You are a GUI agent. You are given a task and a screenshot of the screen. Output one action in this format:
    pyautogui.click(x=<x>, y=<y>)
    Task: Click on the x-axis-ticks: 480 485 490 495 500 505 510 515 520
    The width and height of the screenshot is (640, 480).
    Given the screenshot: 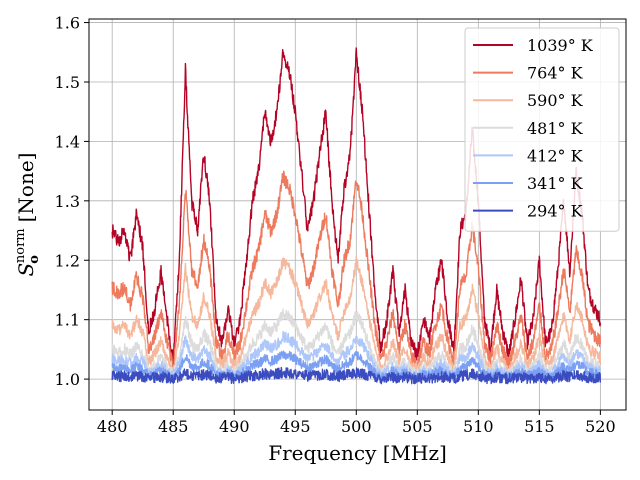 What is the action you would take?
    pyautogui.click(x=356, y=423)
    